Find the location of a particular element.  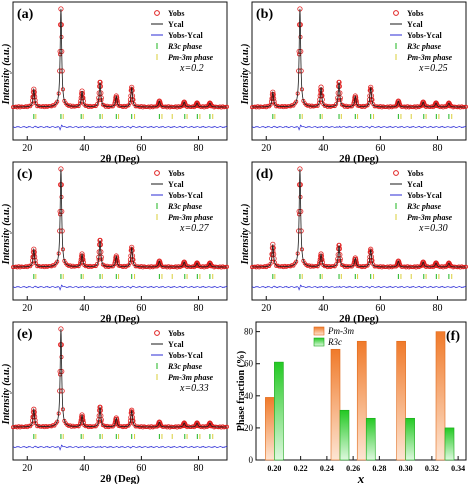

composition-annotation: x=0.2 is located at coordinates (191, 68).